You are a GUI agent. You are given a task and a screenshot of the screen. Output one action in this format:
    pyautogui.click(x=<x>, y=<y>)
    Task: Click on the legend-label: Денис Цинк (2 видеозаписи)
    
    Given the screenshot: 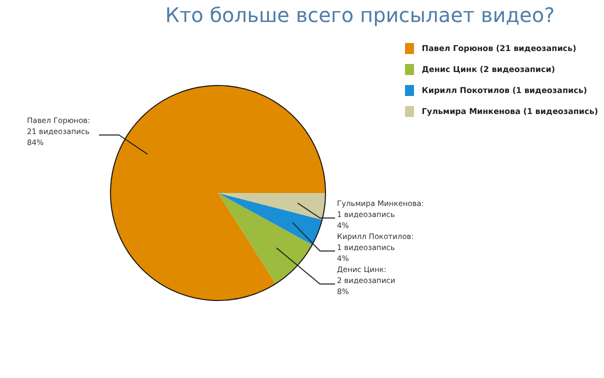 What is the action you would take?
    pyautogui.click(x=489, y=70)
    